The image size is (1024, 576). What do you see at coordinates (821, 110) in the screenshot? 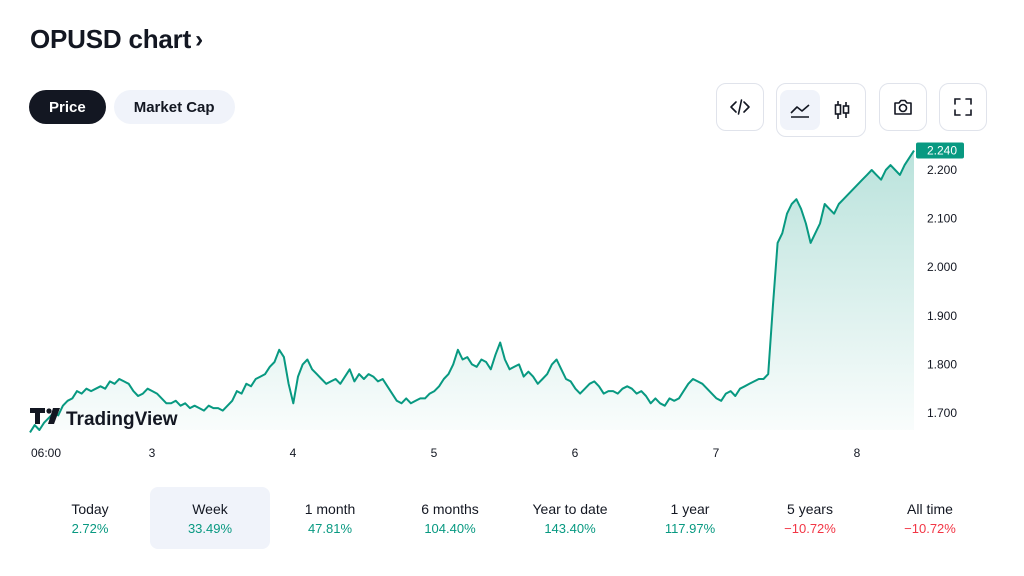
I see `chart-style-toggle` at bounding box center [821, 110].